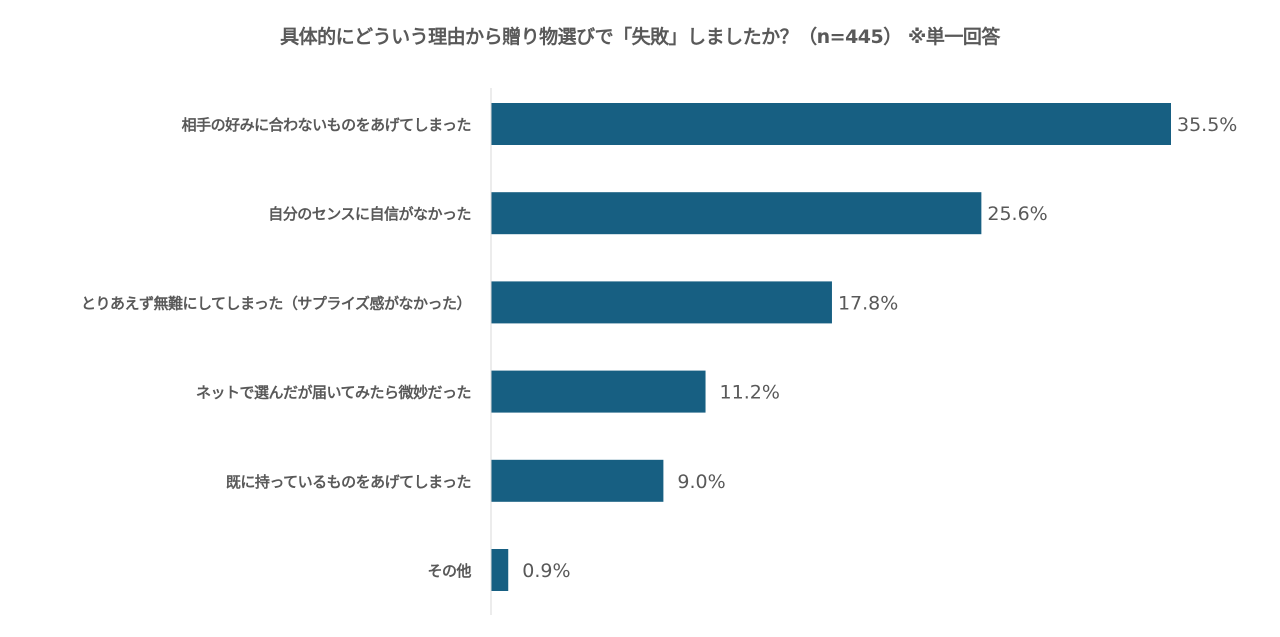 Image resolution: width=1280 pixels, height=637 pixels. What do you see at coordinates (1017, 214) in the screenshot?
I see `data-label: 25.6%` at bounding box center [1017, 214].